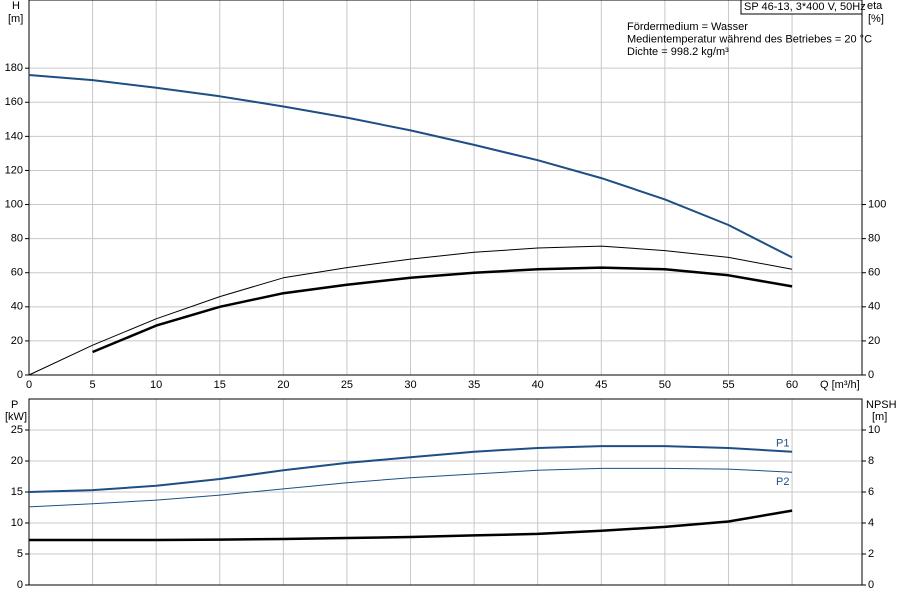 This screenshot has width=900, height=600. I want to click on y2-tick-label: 60, so click(874, 273).